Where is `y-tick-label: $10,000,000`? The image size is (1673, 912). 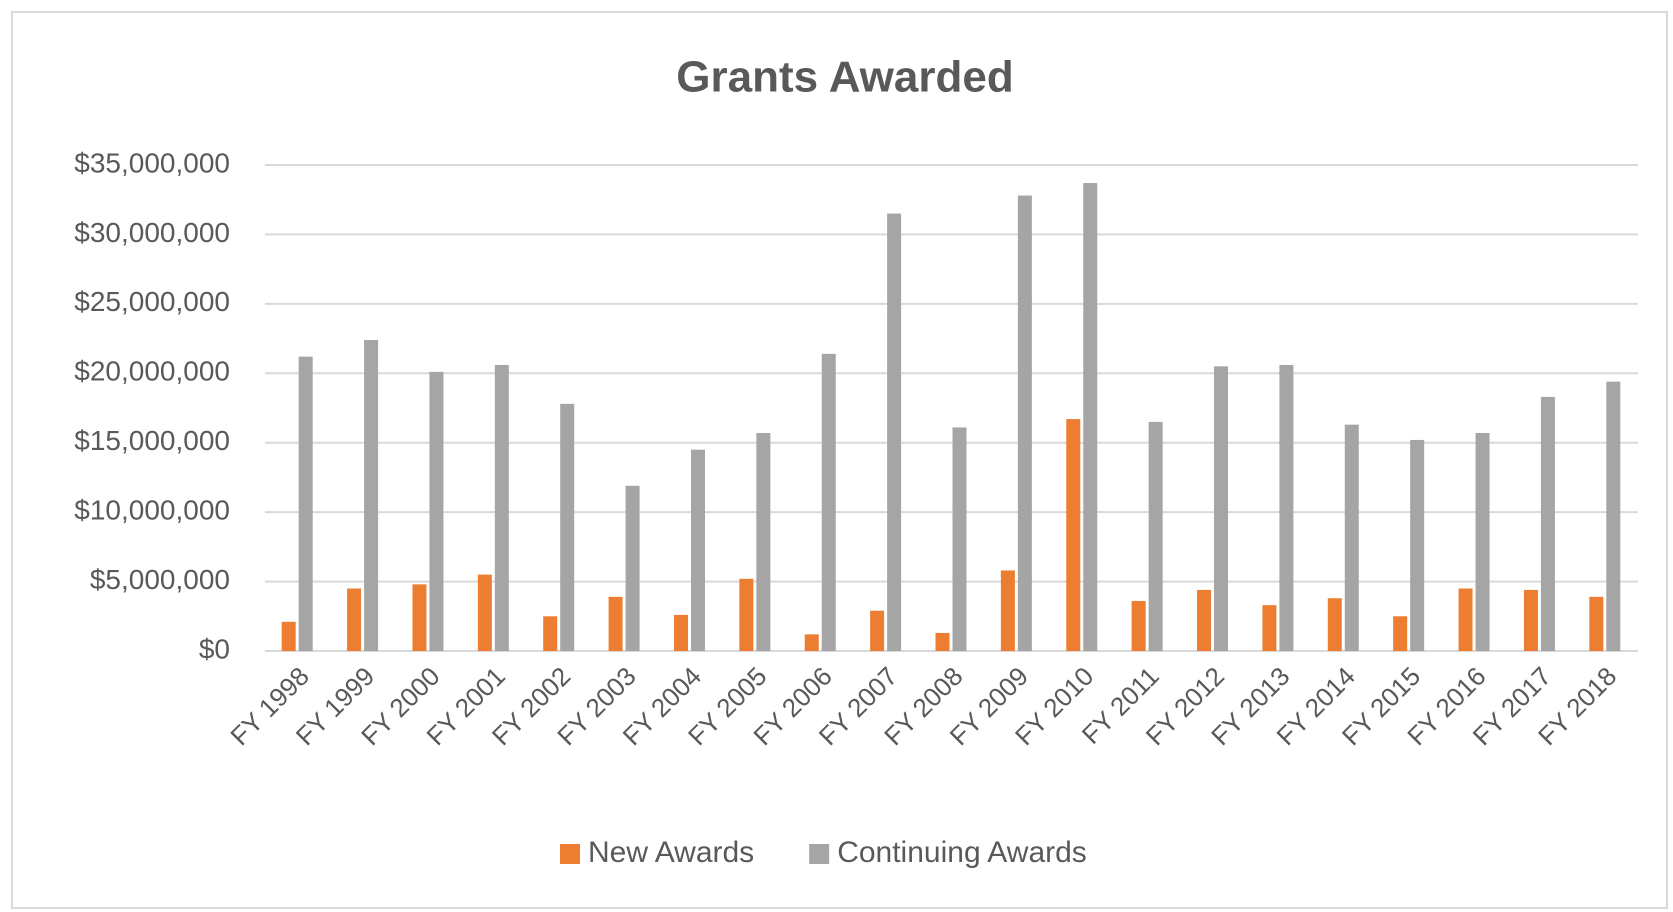
y-tick-label: $10,000,000 is located at coordinates (152, 510).